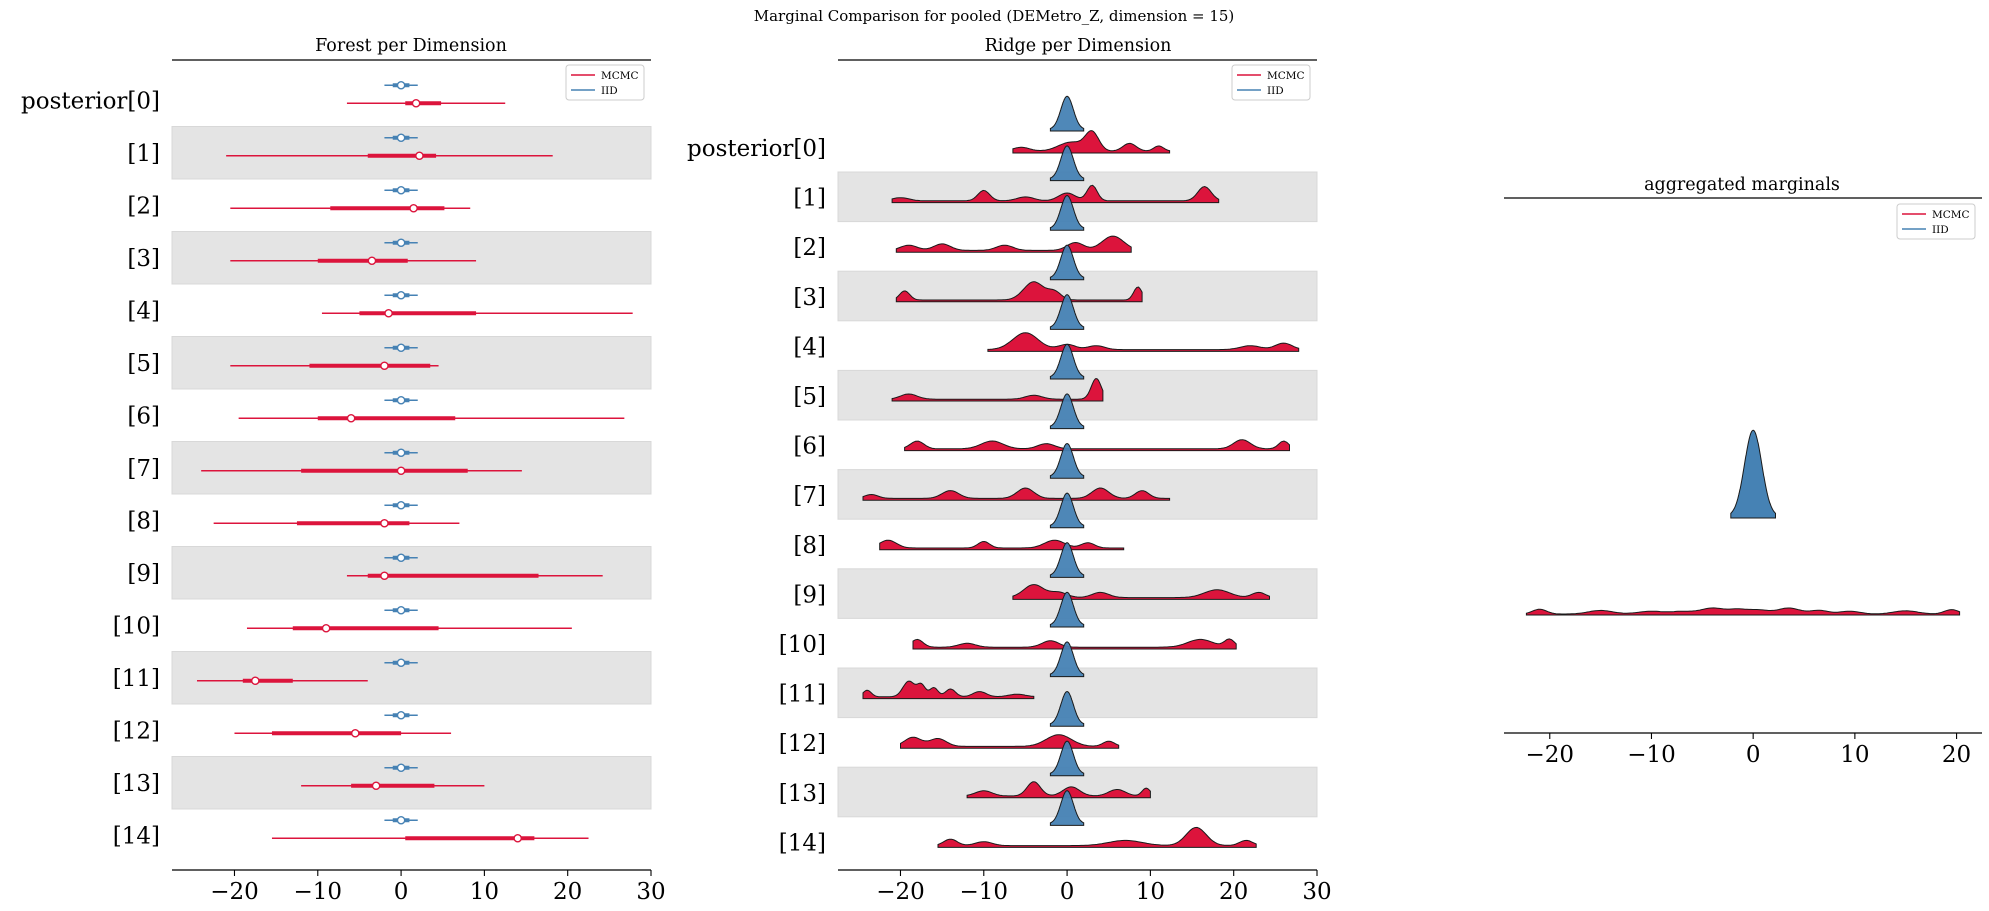 The image size is (1989, 911). What do you see at coordinates (90, 101) in the screenshot?
I see `forest-row-label: posterior[0]` at bounding box center [90, 101].